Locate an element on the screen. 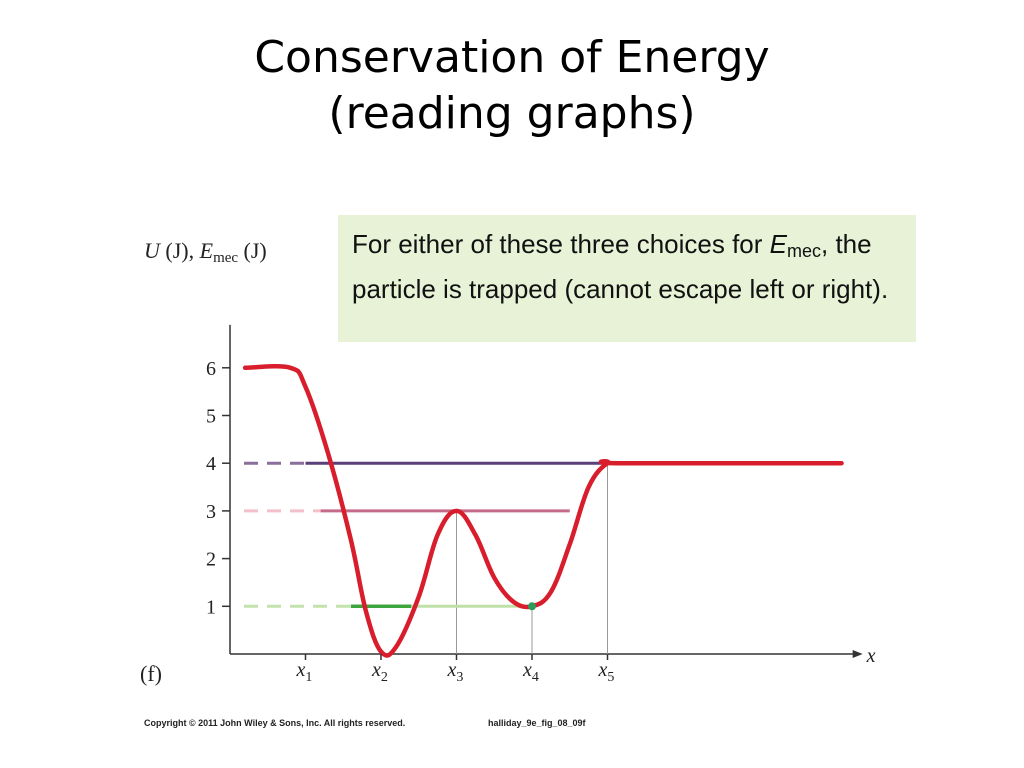 The height and width of the screenshot is (768, 1024). x-tick-label-3: x3 is located at coordinates (455, 672).